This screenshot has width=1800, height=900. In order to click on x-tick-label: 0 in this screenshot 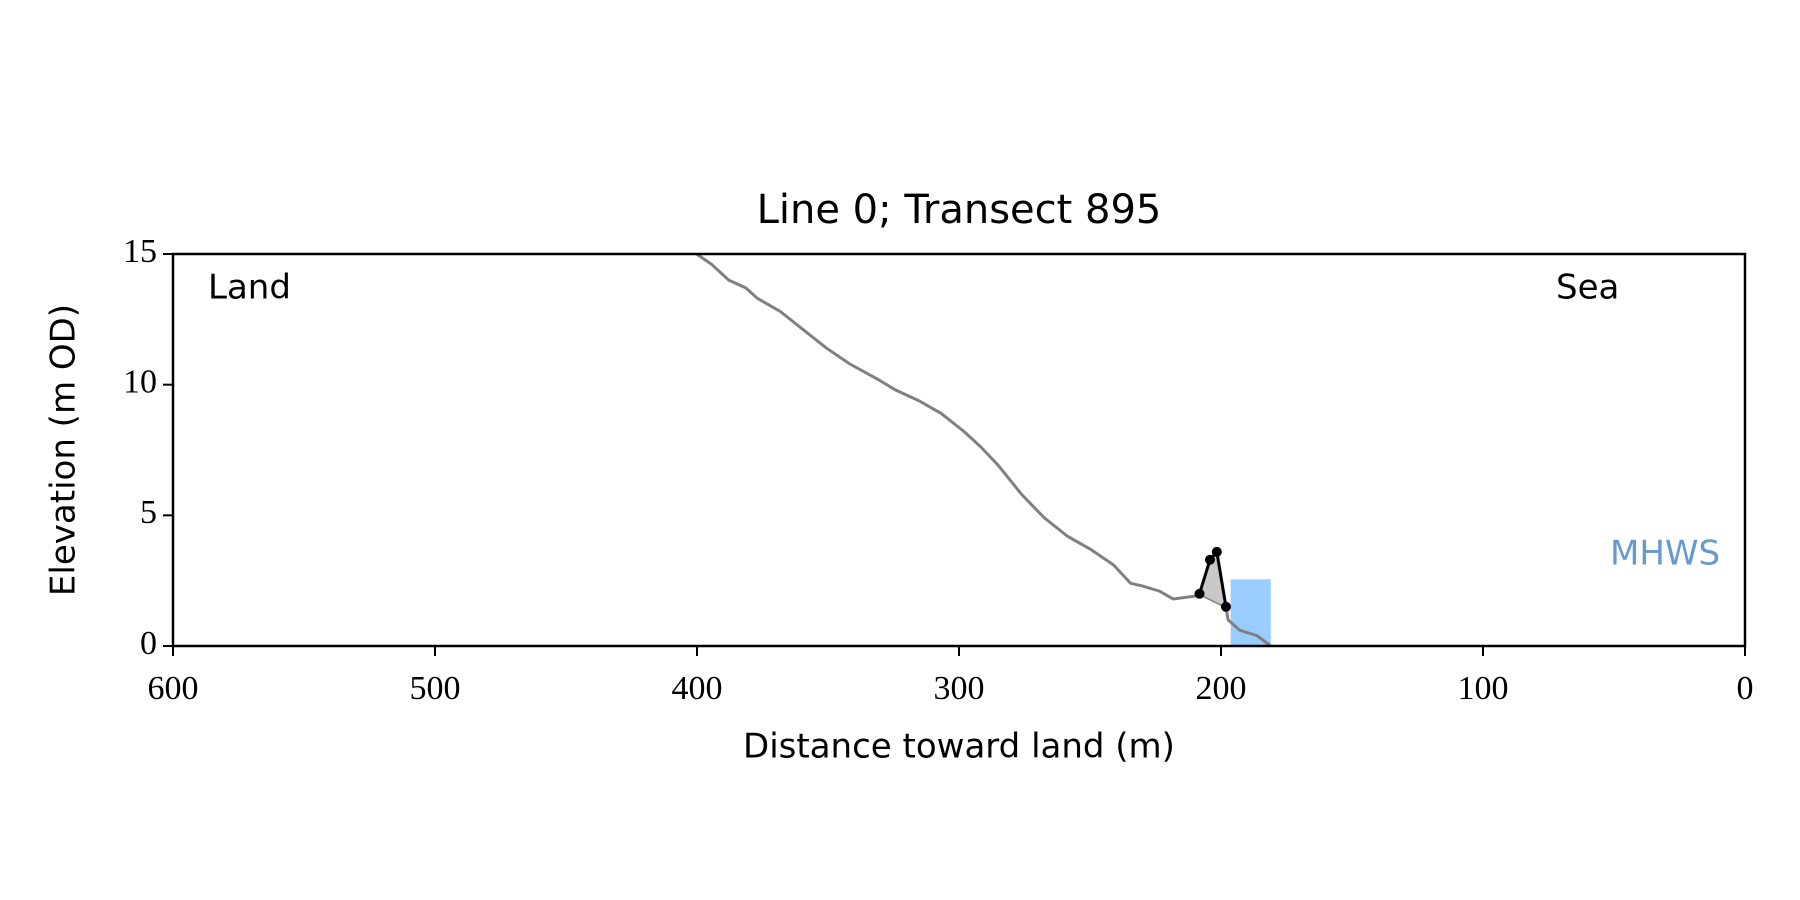, I will do `click(1745, 688)`.